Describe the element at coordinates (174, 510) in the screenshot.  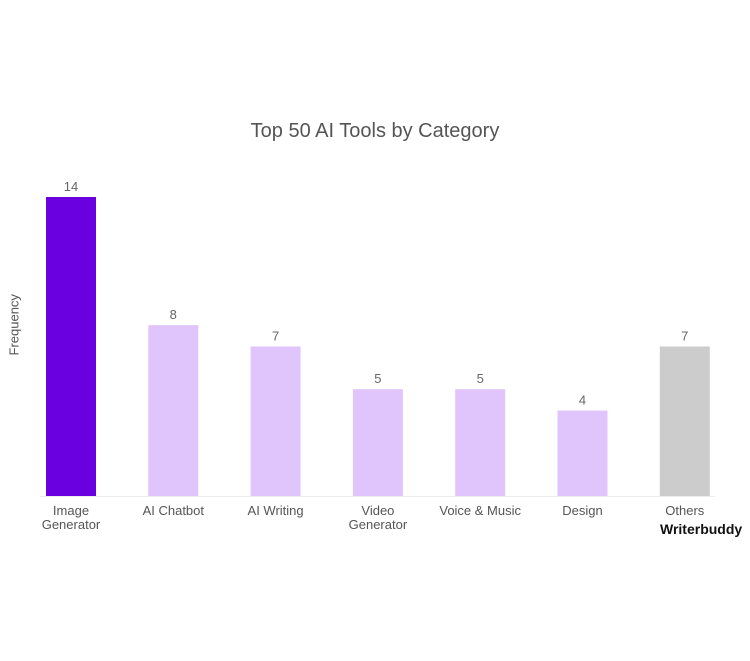
I see `x-tick-label: AI Chatbot` at that location.